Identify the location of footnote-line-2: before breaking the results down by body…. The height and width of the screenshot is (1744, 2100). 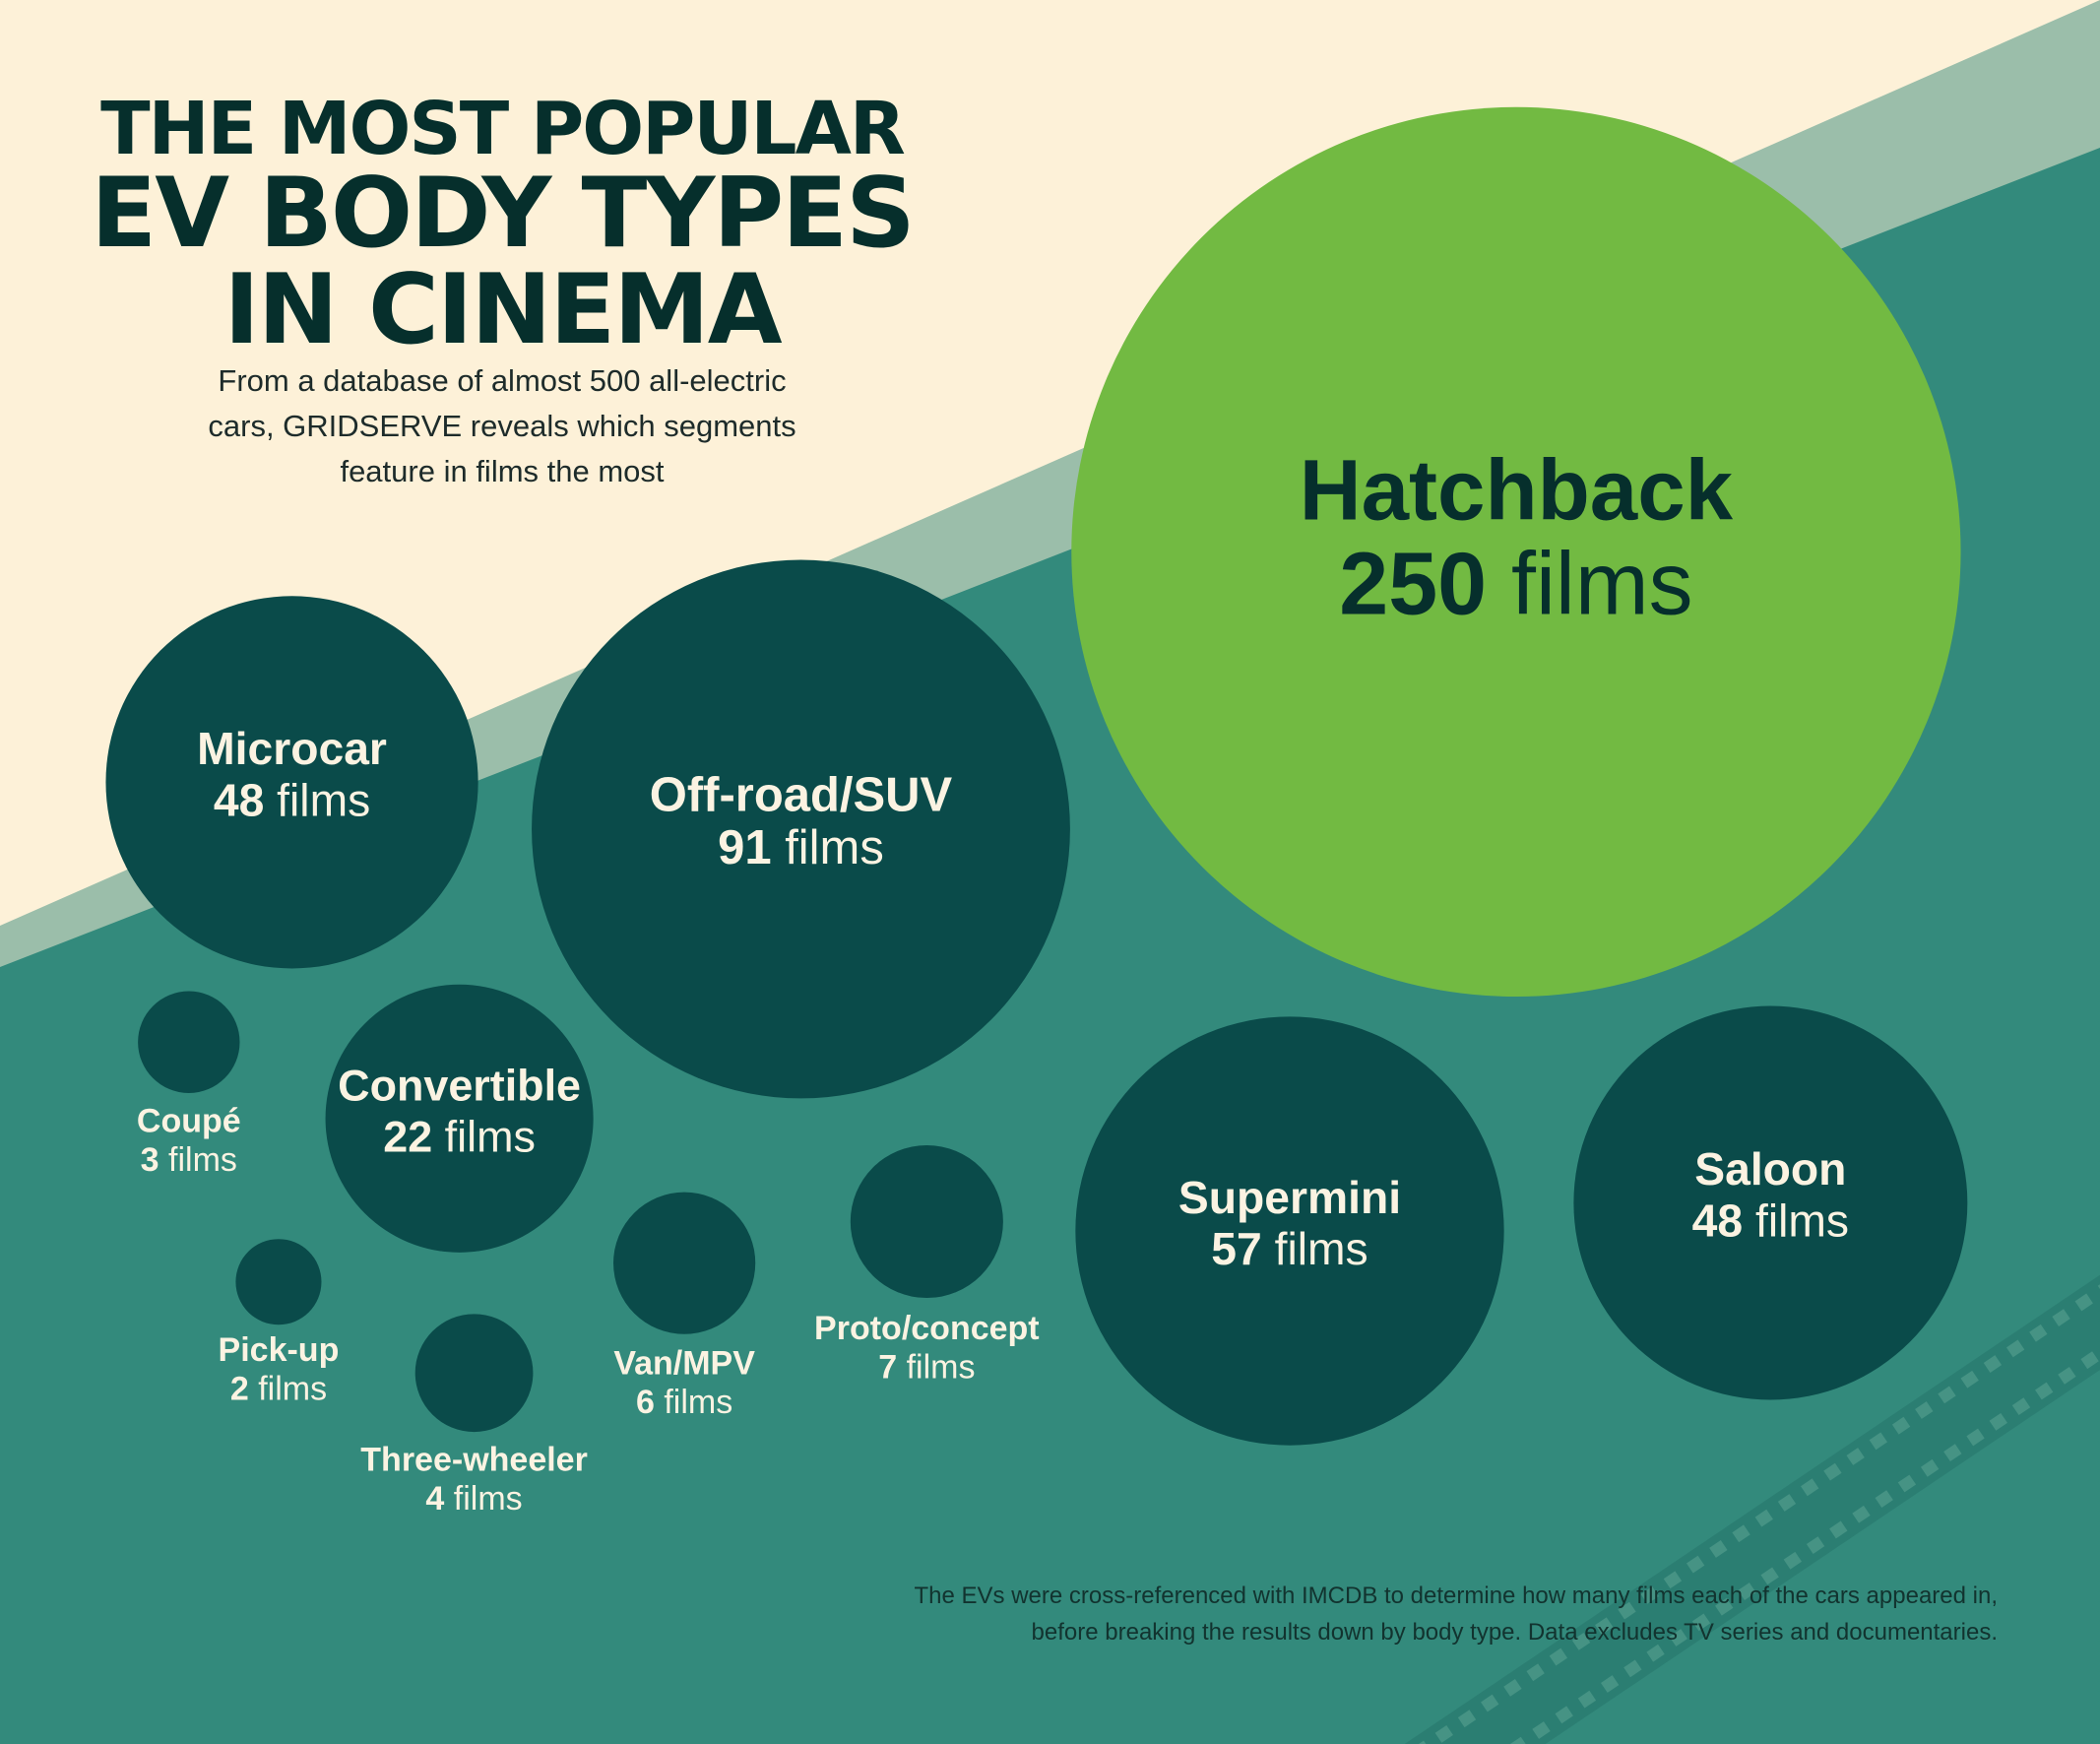
(1515, 1632).